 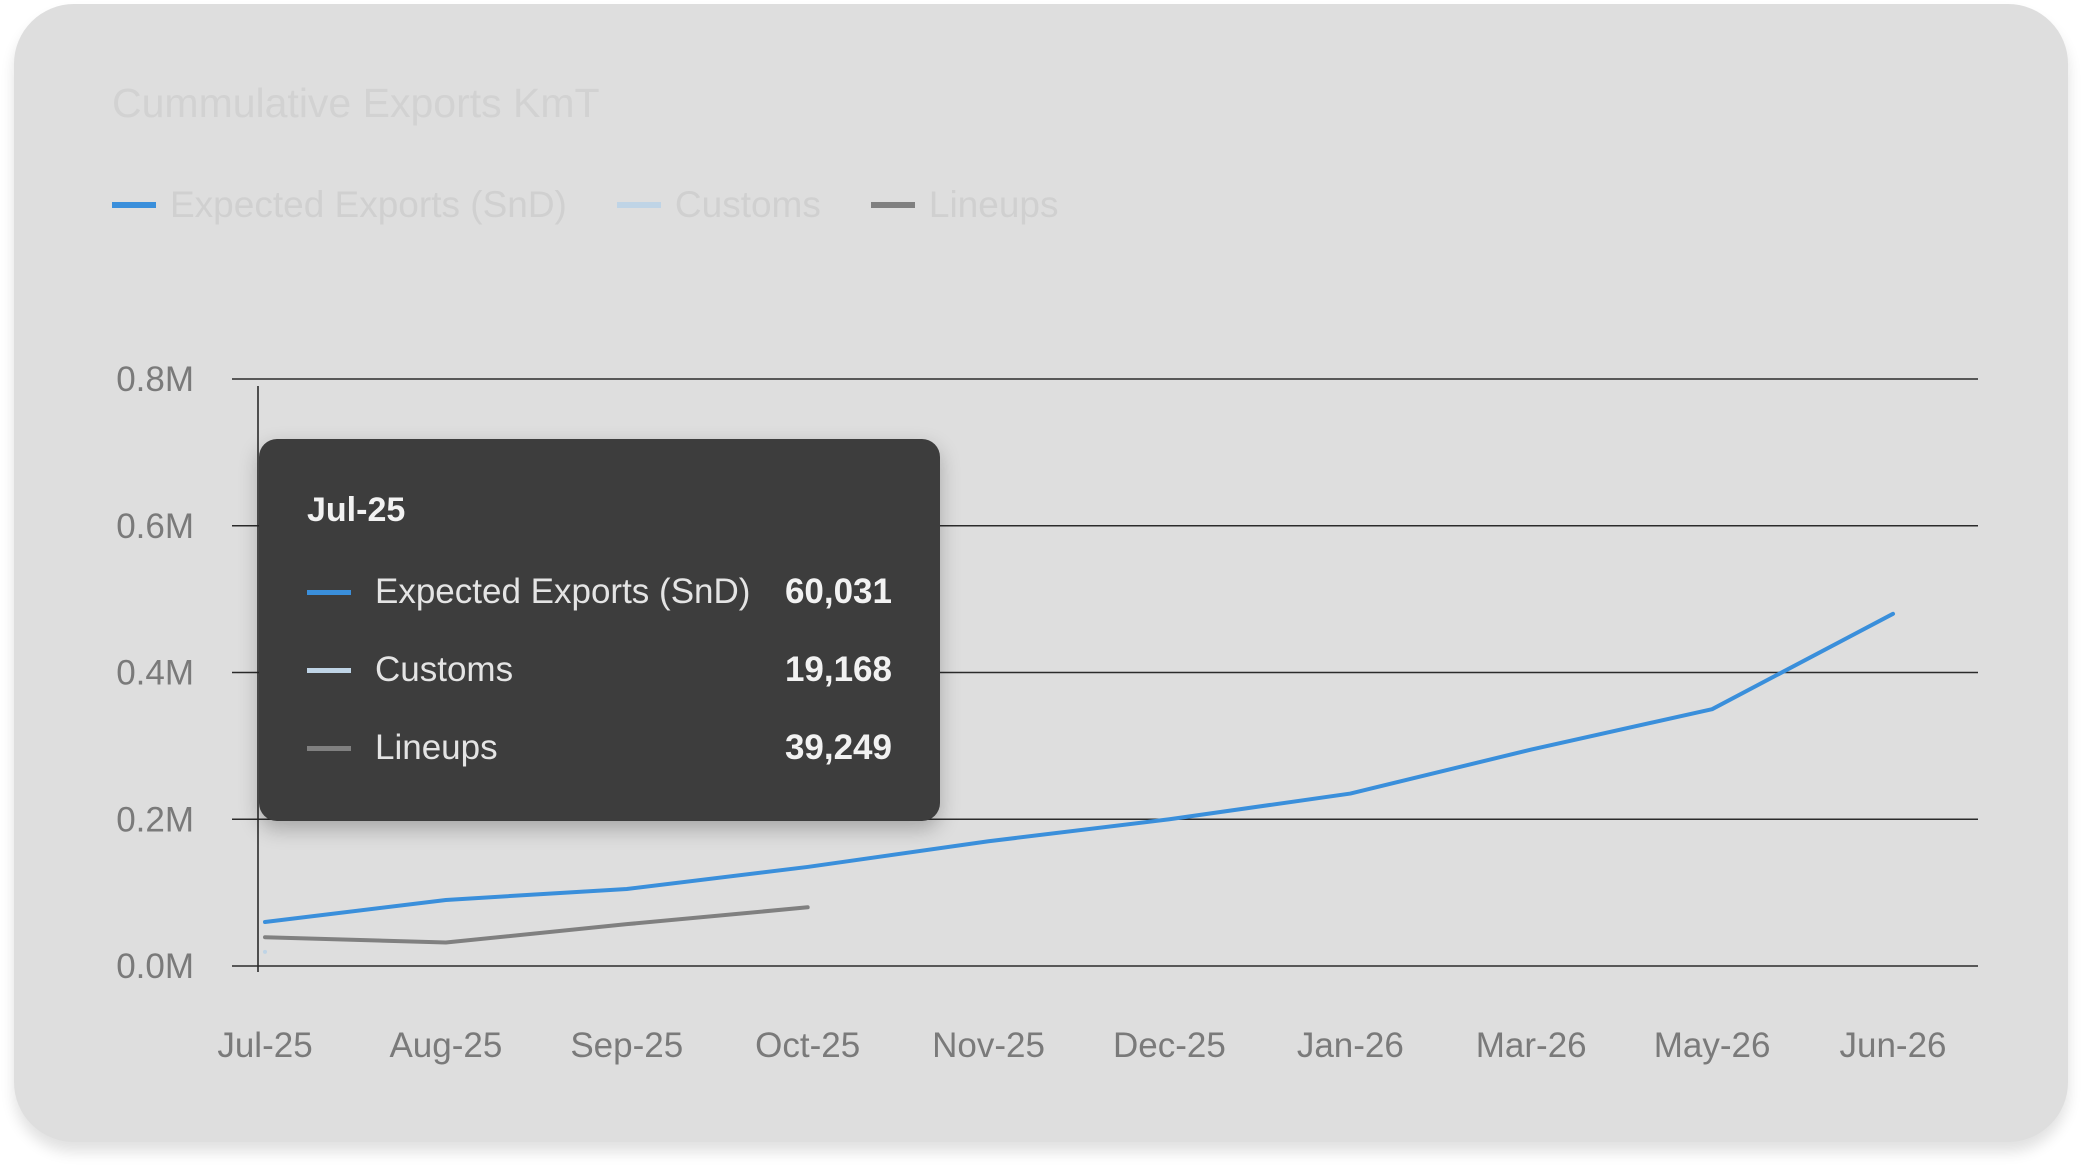 What do you see at coordinates (1531, 1045) in the screenshot?
I see `x-tick-label: Mar-26` at bounding box center [1531, 1045].